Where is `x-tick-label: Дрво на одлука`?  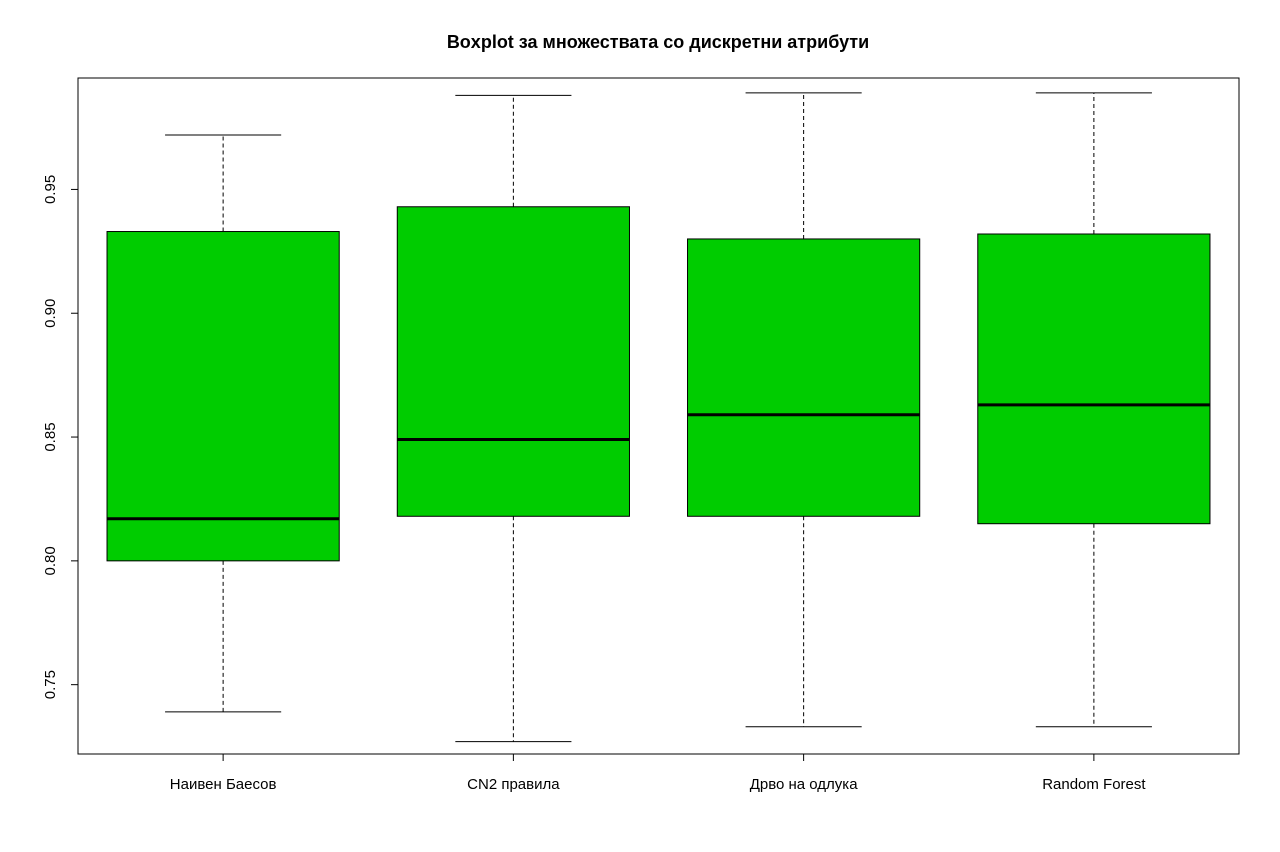 x-tick-label: Дрво на одлука is located at coordinates (804, 784).